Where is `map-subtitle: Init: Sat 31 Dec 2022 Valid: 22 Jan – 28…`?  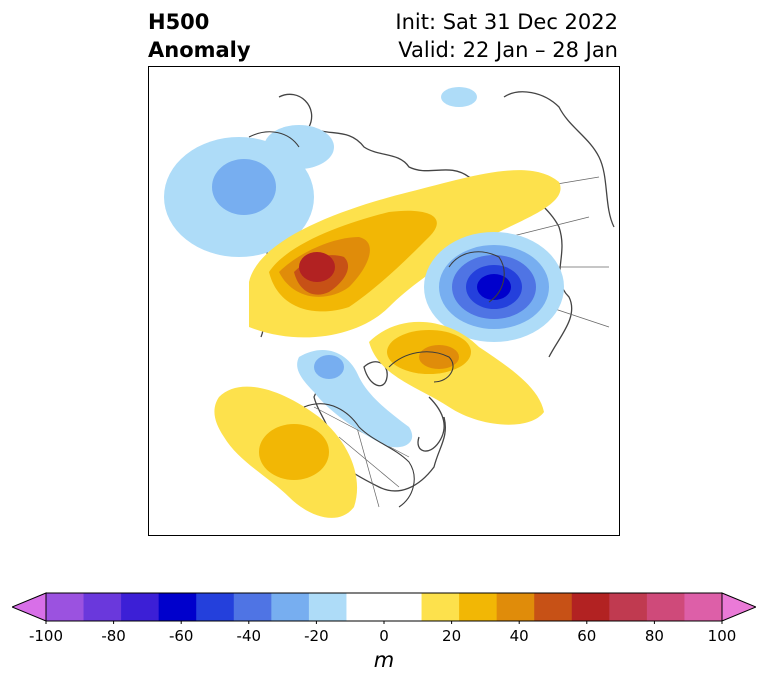 map-subtitle: Init: Sat 31 Dec 2022 Valid: 22 Jan – 28… is located at coordinates (506, 36).